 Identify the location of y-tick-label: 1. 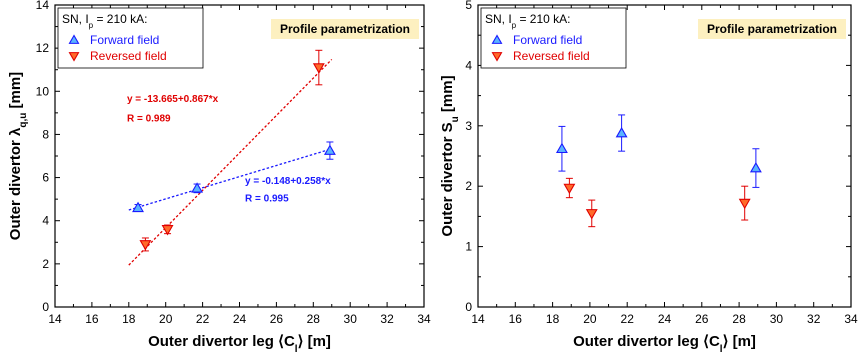
(468, 247).